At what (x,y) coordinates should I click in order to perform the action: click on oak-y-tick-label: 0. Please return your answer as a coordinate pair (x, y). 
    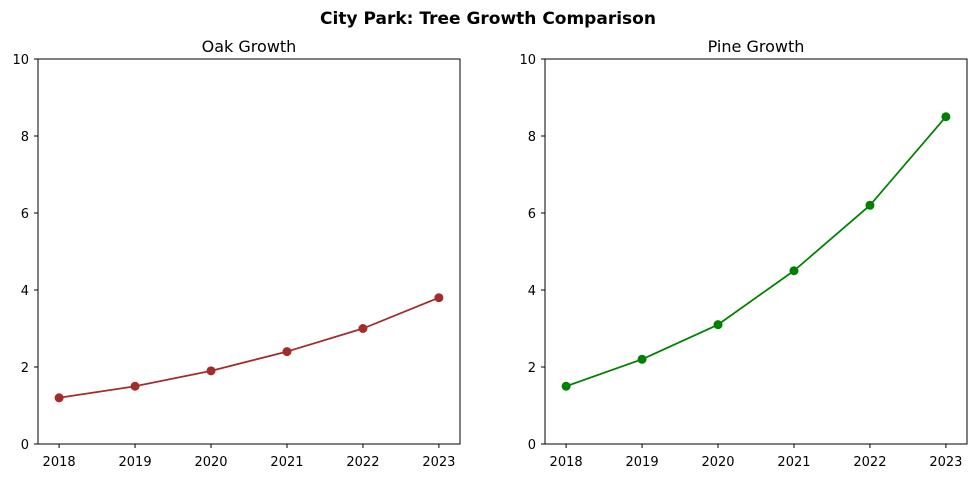
    Looking at the image, I should click on (25, 445).